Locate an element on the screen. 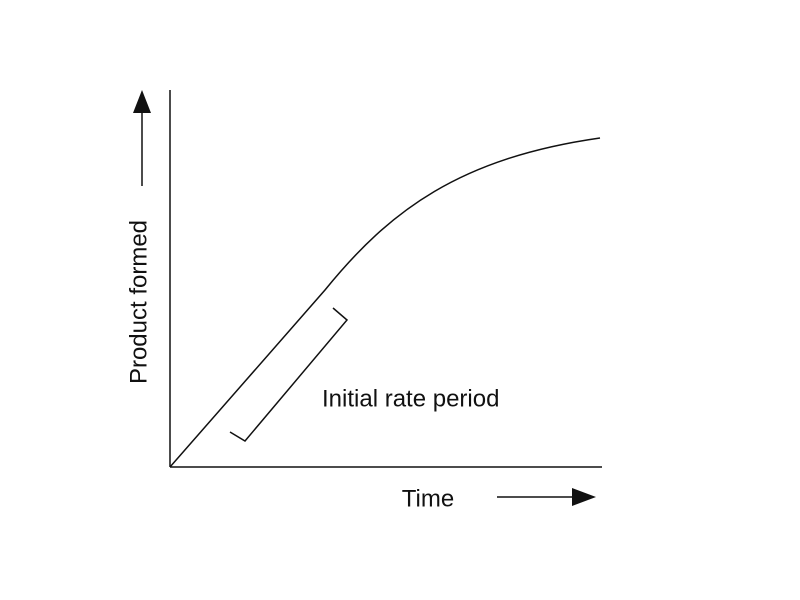  x-axis-label: Time is located at coordinates (428, 498).